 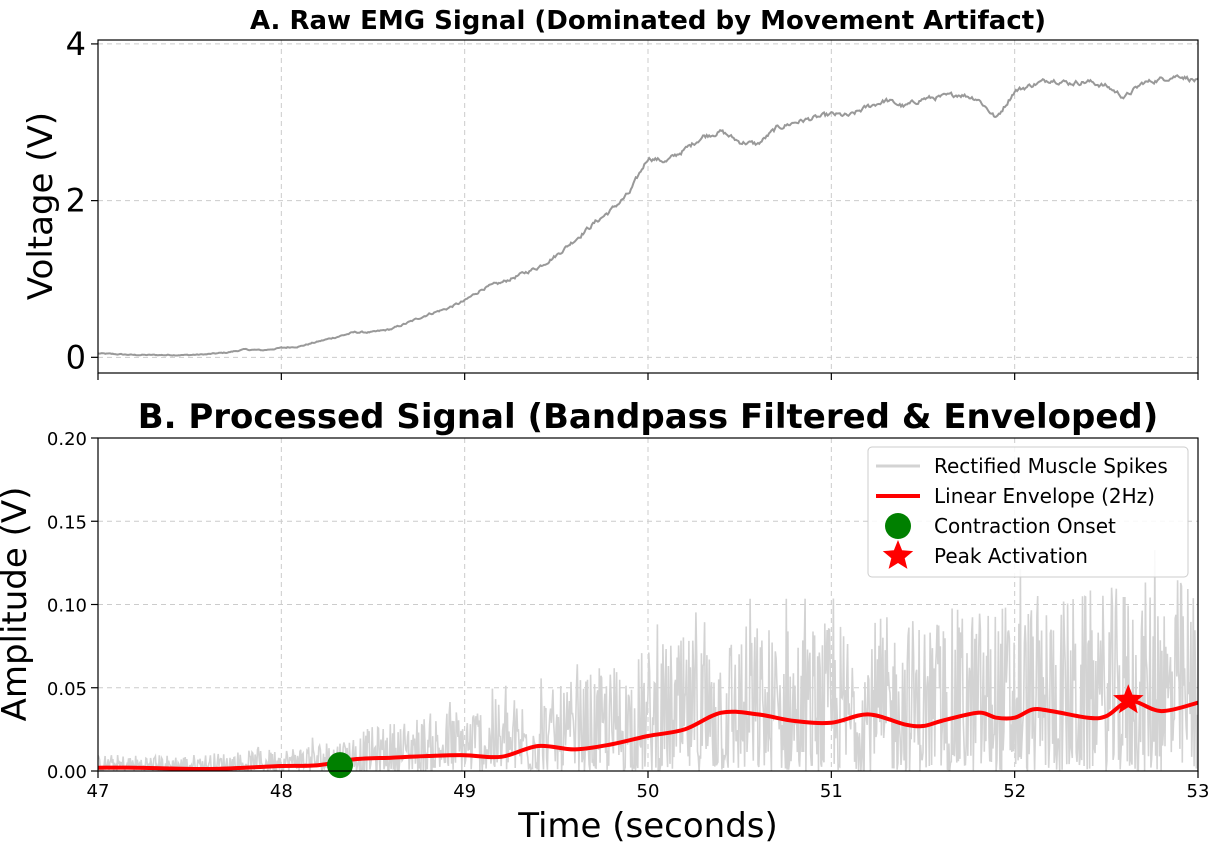 I want to click on panel-b-ytick-label: 0.20, so click(x=67, y=439).